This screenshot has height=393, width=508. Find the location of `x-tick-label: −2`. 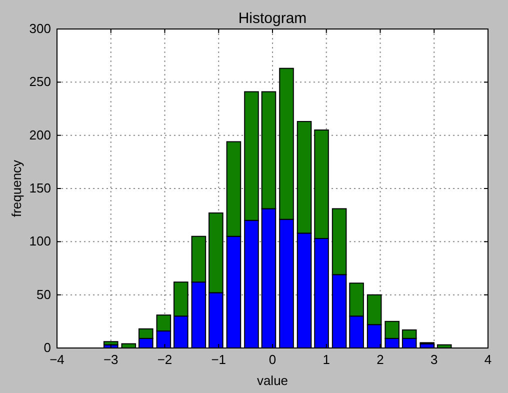

x-tick-label: −2 is located at coordinates (164, 359).